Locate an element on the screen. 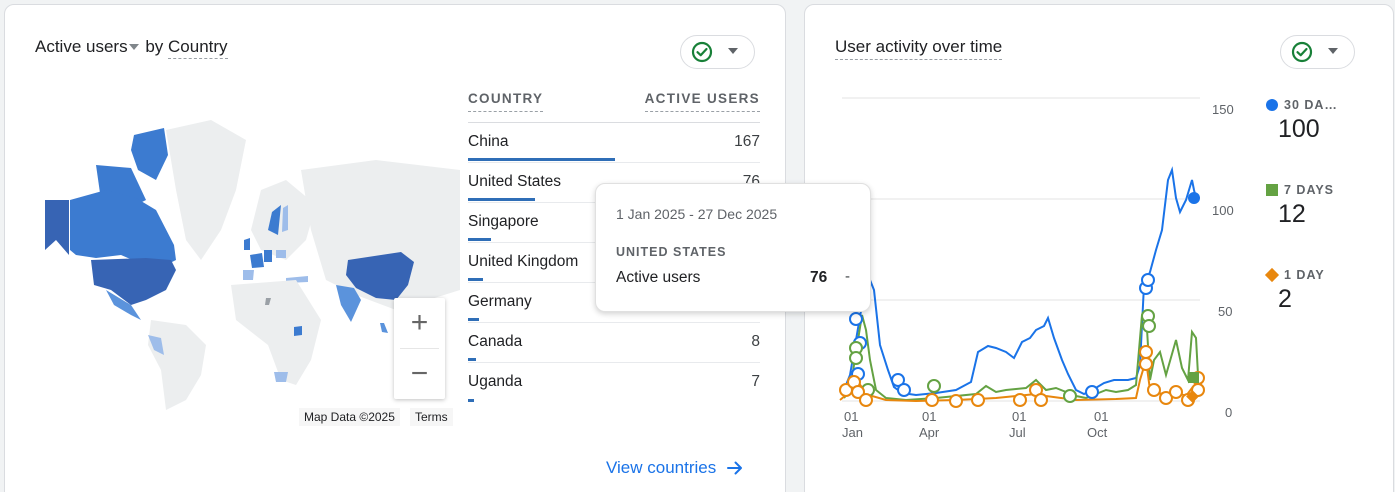 The width and height of the screenshot is (1395, 492). svg-text: Oct is located at coordinates (1097, 432).